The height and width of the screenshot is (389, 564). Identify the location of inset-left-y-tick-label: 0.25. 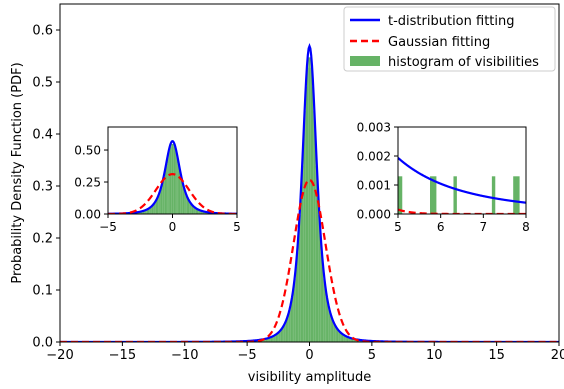
(87, 183).